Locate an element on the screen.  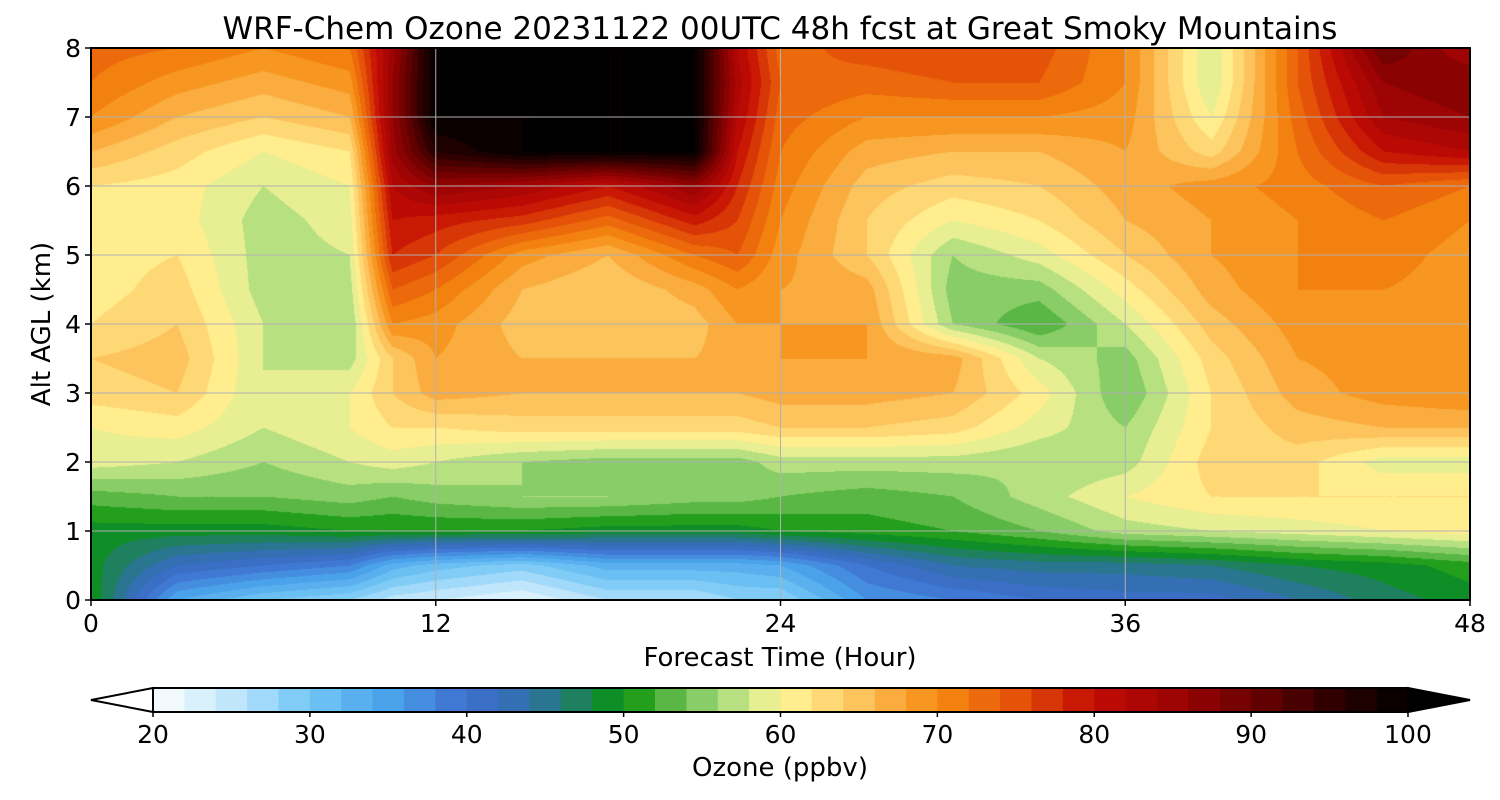
colorbar-label: Ozone (ppbv) is located at coordinates (780, 768).